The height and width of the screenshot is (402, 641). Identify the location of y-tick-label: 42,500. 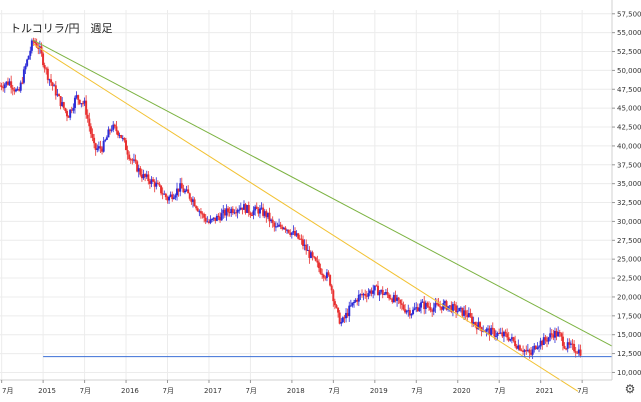
(629, 128).